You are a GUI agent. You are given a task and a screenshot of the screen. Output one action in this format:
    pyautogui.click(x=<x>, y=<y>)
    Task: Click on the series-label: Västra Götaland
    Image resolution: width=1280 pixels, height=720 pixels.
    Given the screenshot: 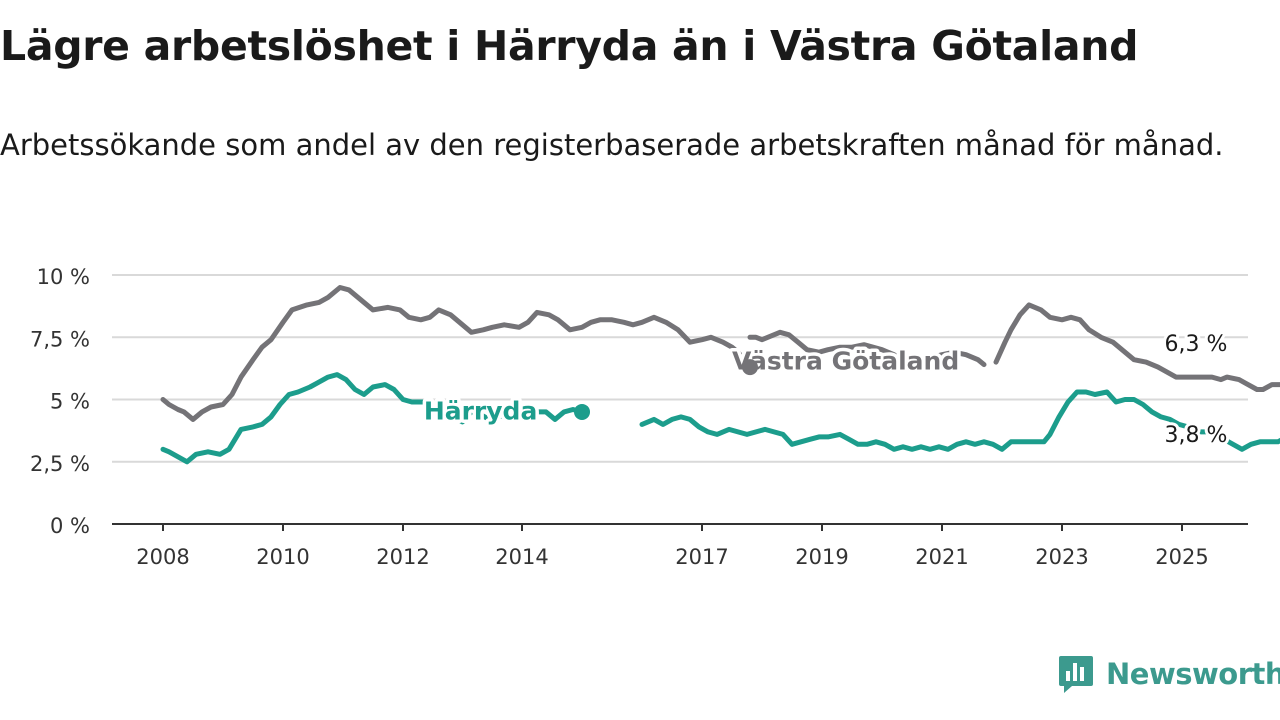 What is the action you would take?
    pyautogui.click(x=845, y=361)
    